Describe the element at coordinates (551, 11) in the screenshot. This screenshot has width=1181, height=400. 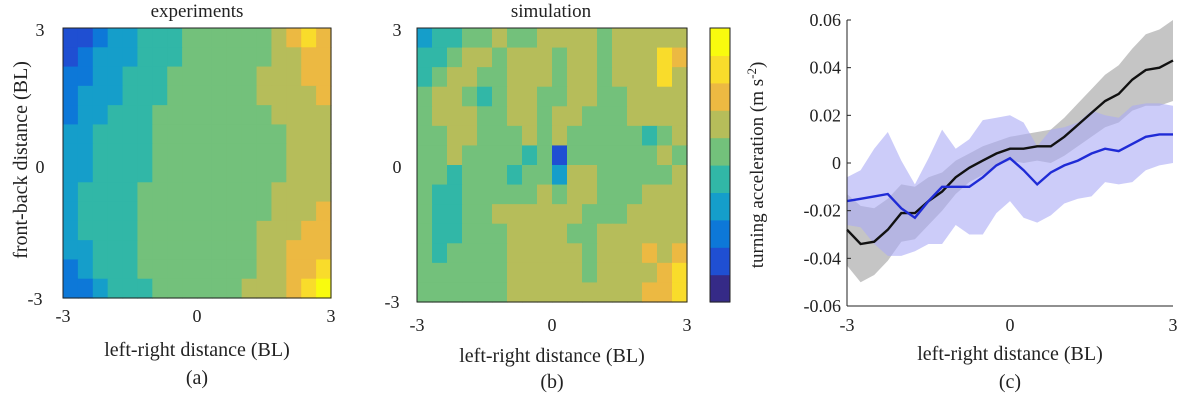
I see `panel-b-title: simulation` at that location.